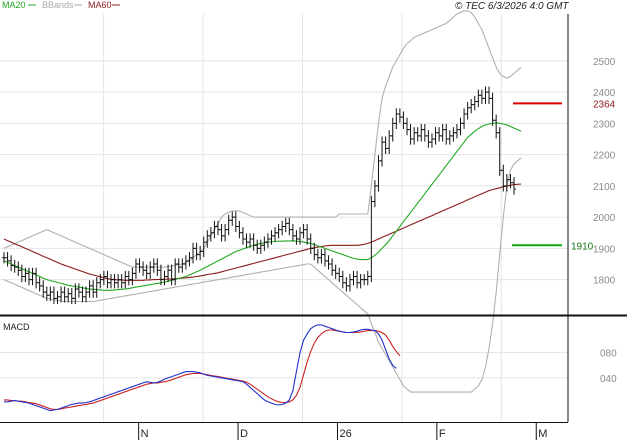 The height and width of the screenshot is (440, 627). I want to click on macd-lines, so click(202, 368).